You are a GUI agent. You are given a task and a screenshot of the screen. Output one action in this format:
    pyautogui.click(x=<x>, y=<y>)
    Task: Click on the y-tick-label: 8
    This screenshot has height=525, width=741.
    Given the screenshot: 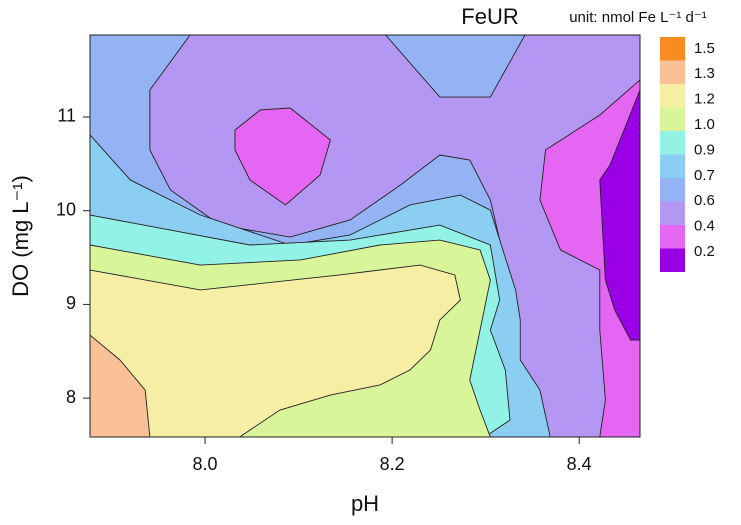 What is the action you would take?
    pyautogui.click(x=71, y=397)
    